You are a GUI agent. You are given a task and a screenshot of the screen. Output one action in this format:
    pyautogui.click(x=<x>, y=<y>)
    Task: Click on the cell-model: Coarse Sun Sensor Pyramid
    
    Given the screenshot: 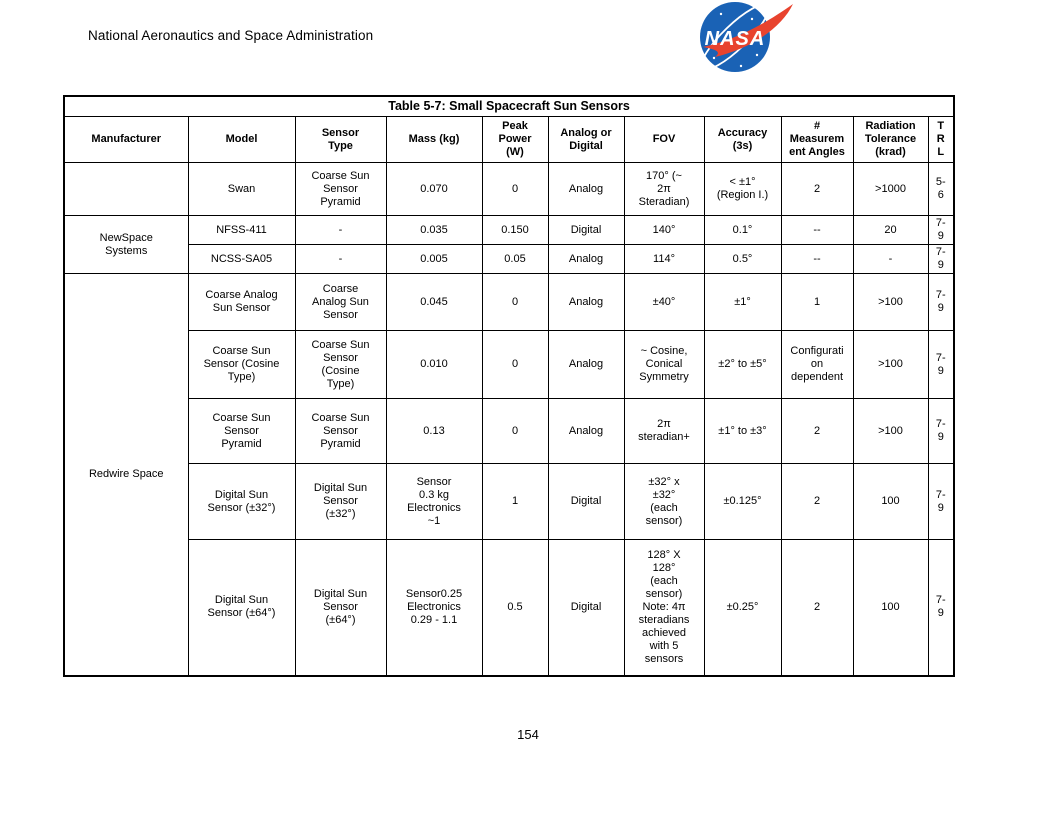 What is the action you would take?
    pyautogui.click(x=241, y=431)
    